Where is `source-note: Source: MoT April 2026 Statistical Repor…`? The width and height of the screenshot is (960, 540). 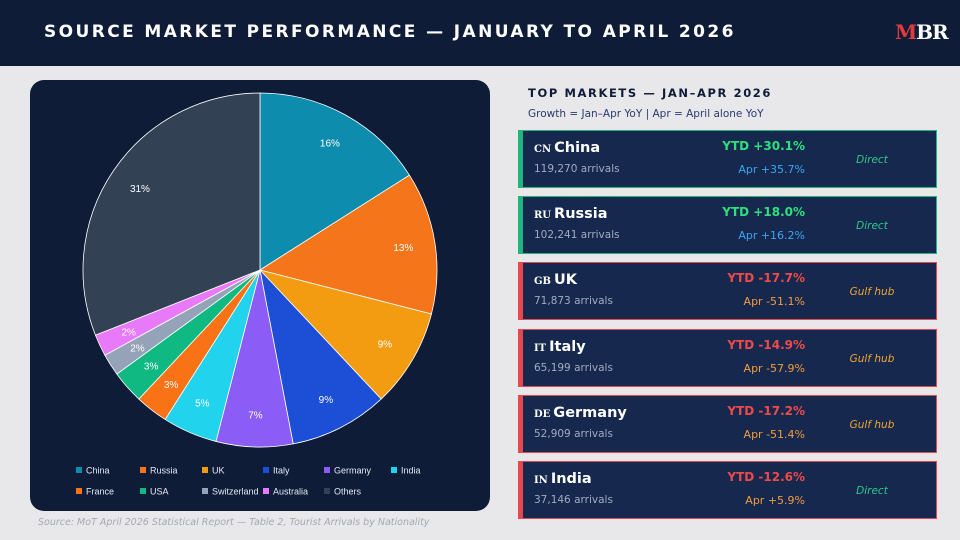 source-note: Source: MoT April 2026 Statistical Repor… is located at coordinates (234, 522).